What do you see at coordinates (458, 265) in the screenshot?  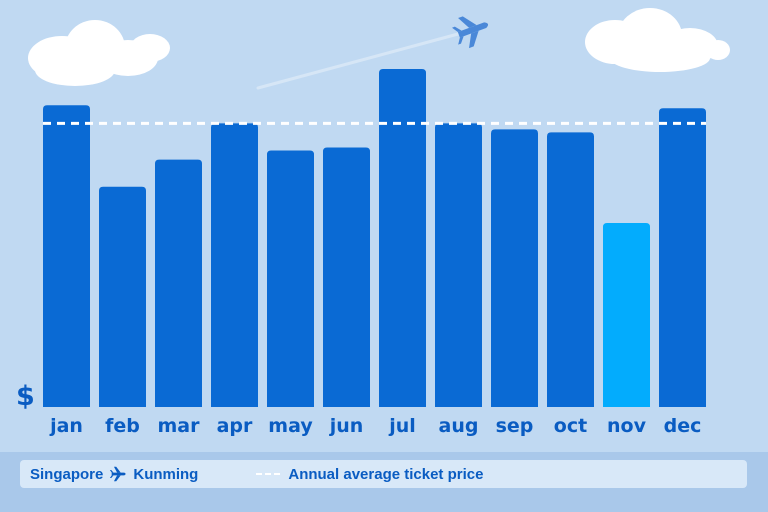 I see `bar-aug` at bounding box center [458, 265].